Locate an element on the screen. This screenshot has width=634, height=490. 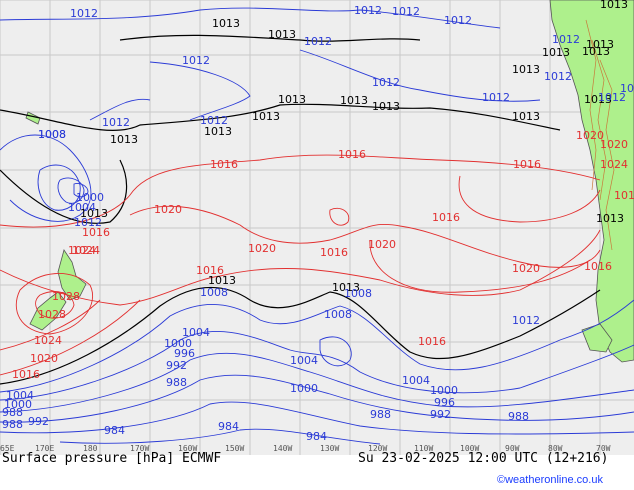
longitude-tick-label: 140W is located at coordinates (282, 448).